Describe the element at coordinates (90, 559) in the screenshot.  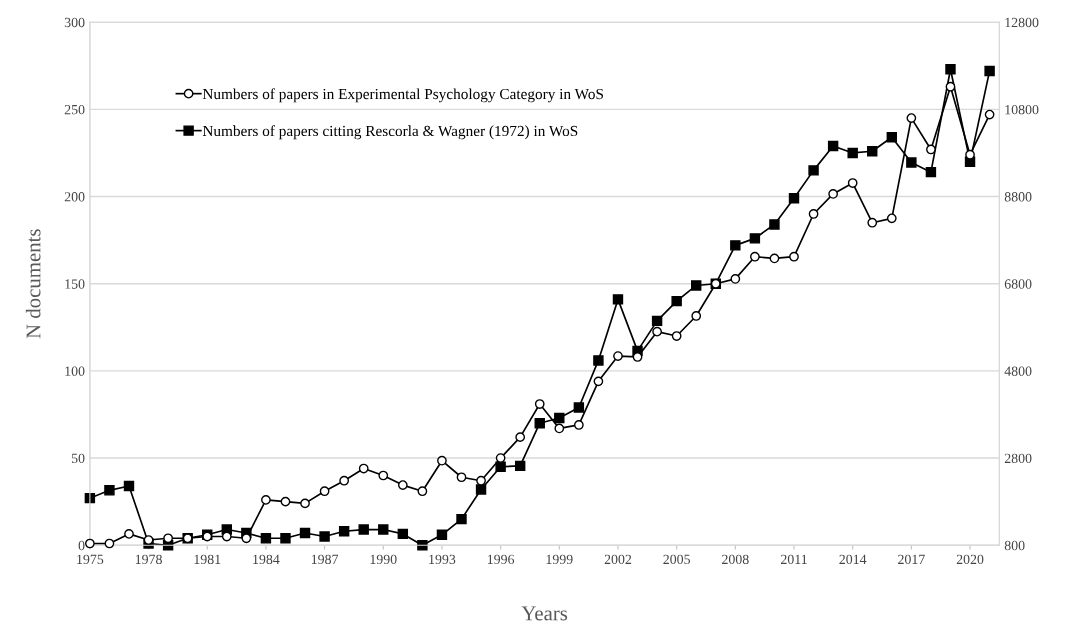
I see `x-tick-label: 1975` at that location.